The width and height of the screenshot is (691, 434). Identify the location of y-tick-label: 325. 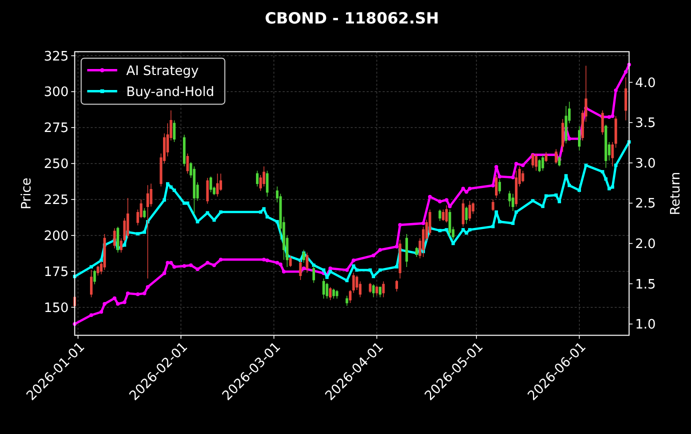
(56, 56).